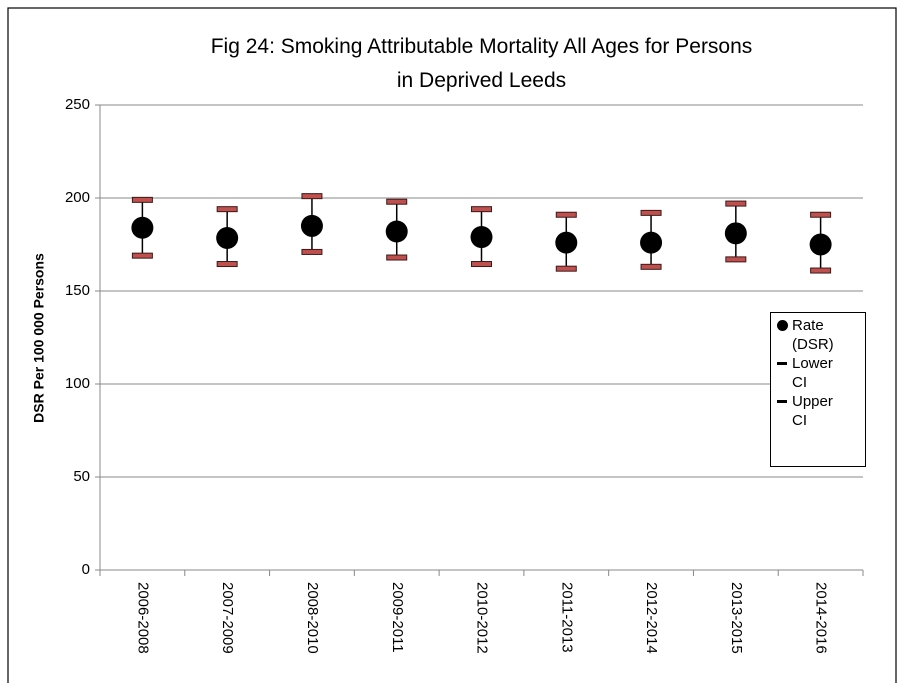 The image size is (905, 683). I want to click on x-tick-label: 2008-2010, so click(312, 618).